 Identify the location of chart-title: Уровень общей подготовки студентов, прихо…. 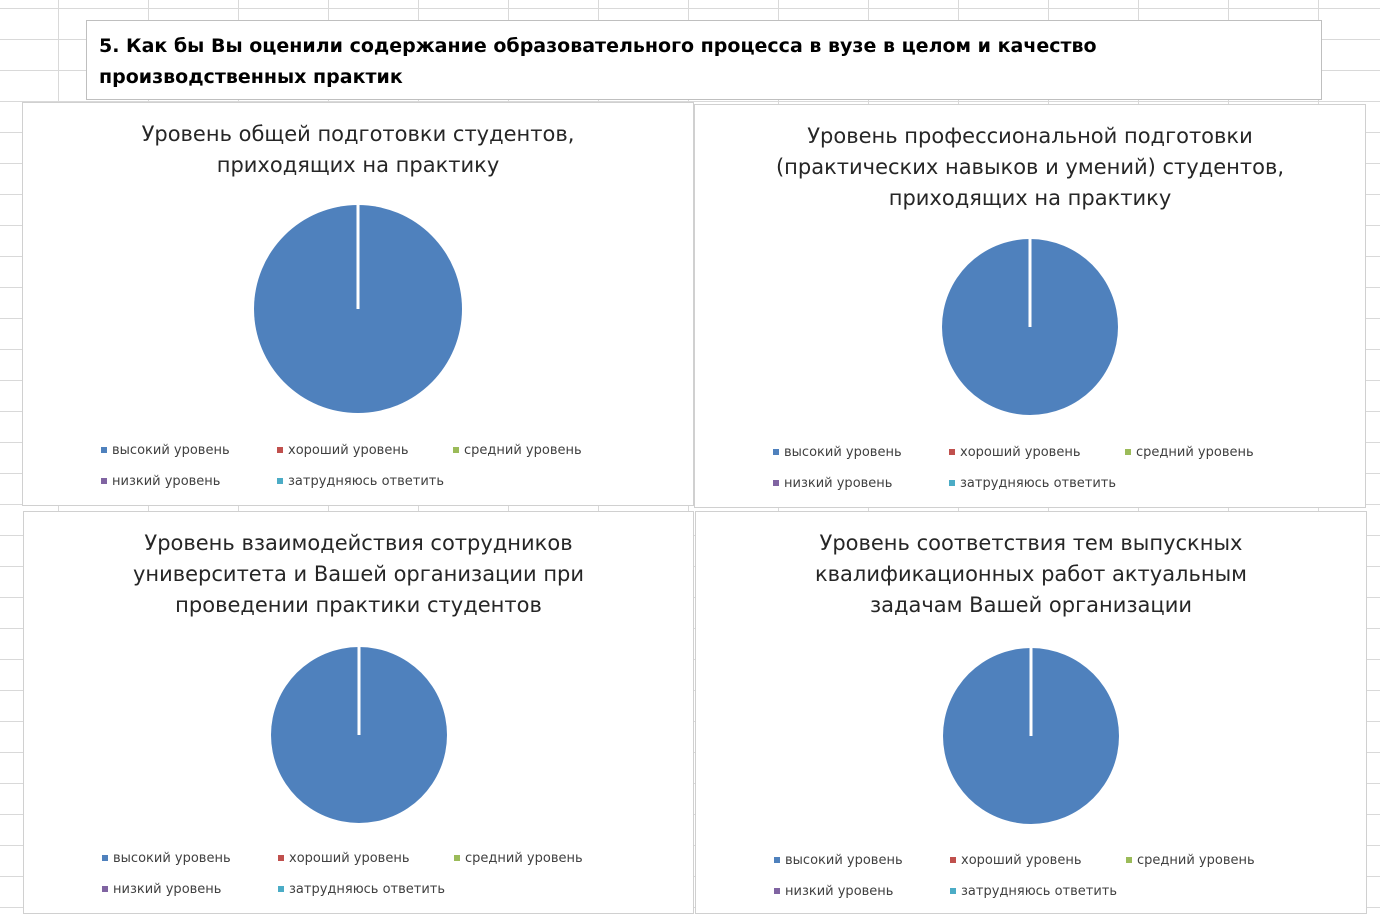
(358, 150).